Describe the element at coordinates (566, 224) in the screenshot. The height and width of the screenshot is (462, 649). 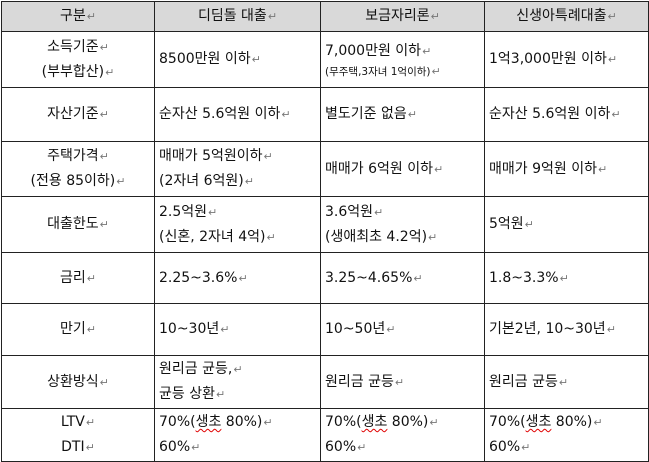
I see `limit-col3-cell: 5억원↵` at that location.